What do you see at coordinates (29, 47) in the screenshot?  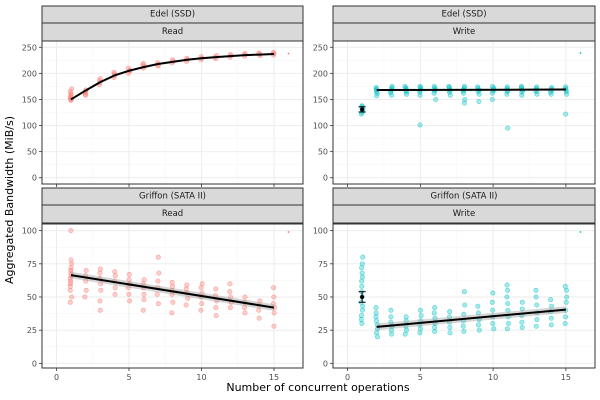 I see `y-tick-label: 250` at bounding box center [29, 47].